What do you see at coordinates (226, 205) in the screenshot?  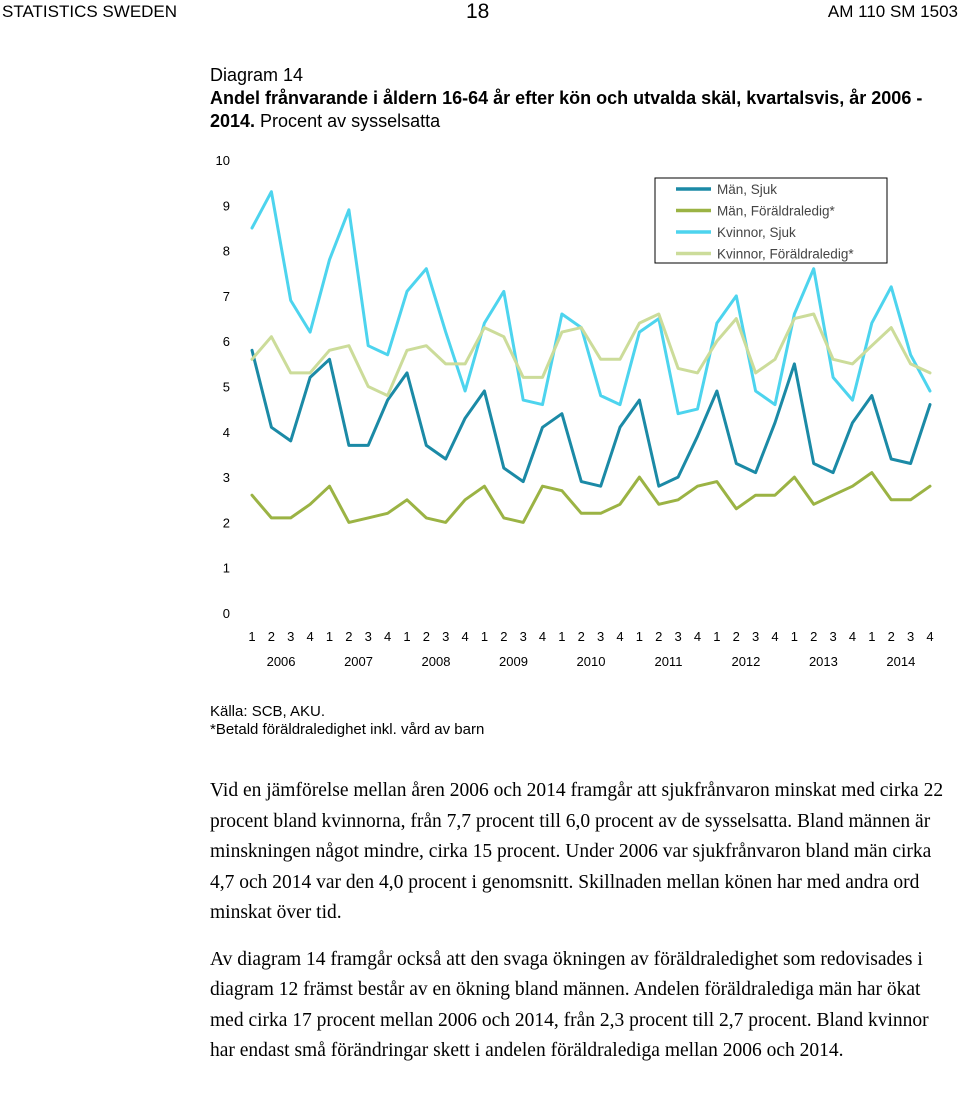 I see `y-tick-label: 9` at bounding box center [226, 205].